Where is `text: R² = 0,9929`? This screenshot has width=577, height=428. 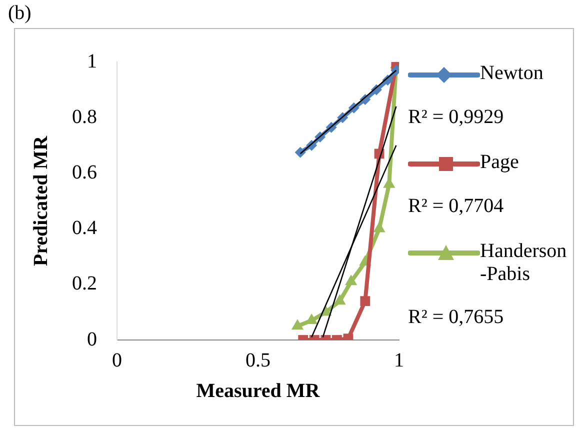
text: R² = 0,9929 is located at coordinates (456, 117).